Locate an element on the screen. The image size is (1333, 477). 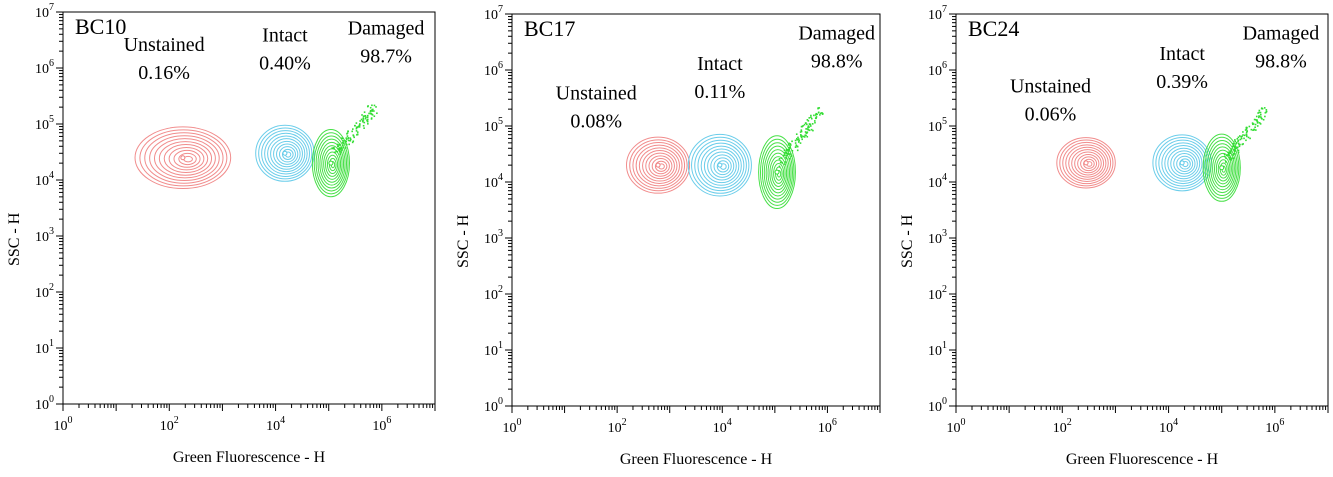
y-tick-label: 10³ is located at coordinates (44, 235).